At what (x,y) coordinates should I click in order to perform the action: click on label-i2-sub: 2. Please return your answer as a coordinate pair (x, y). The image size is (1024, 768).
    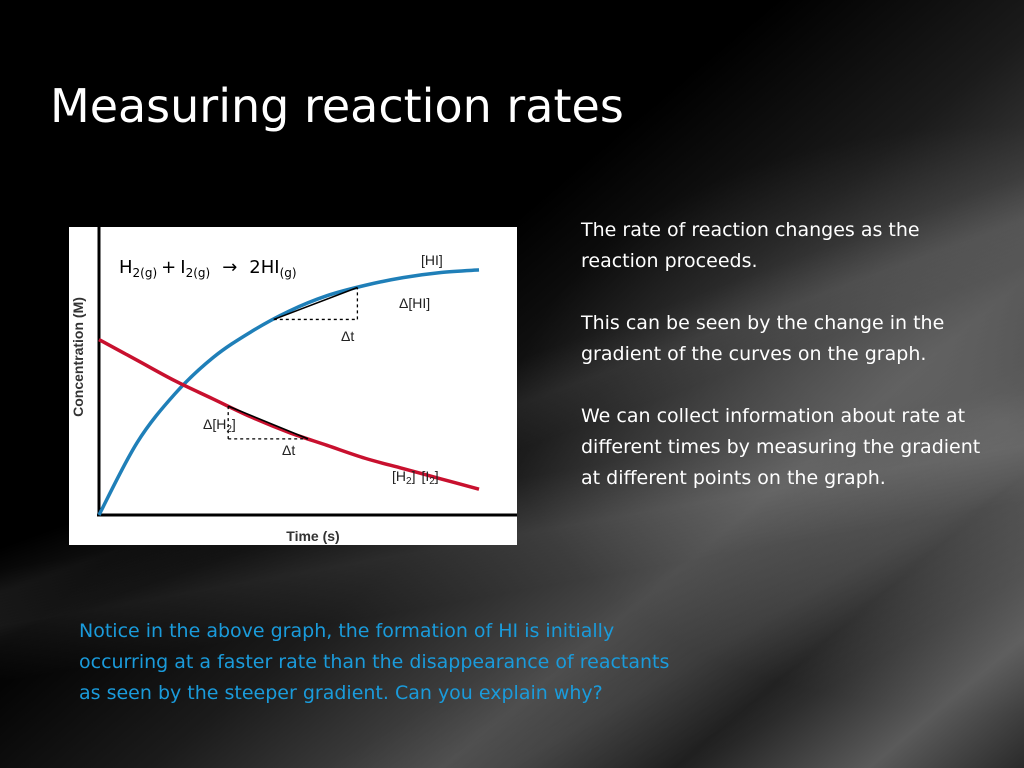
    Looking at the image, I should click on (432, 481).